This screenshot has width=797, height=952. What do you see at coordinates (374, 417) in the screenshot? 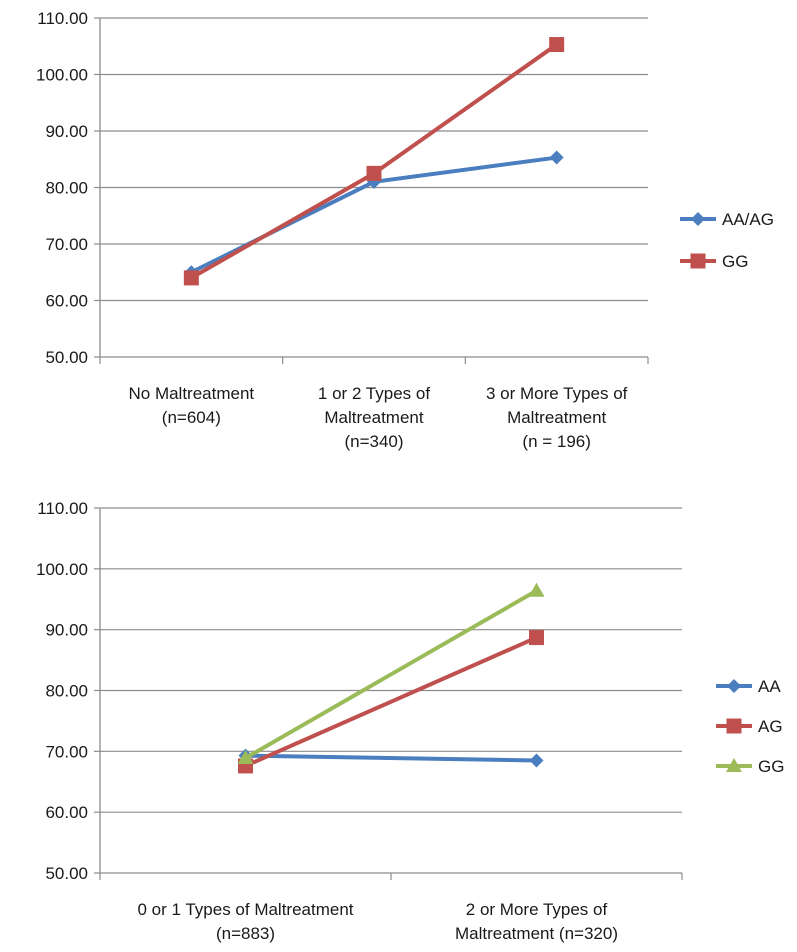
I see `category-label: 1 or 2 Types of Maltreatment (n=340)` at bounding box center [374, 417].